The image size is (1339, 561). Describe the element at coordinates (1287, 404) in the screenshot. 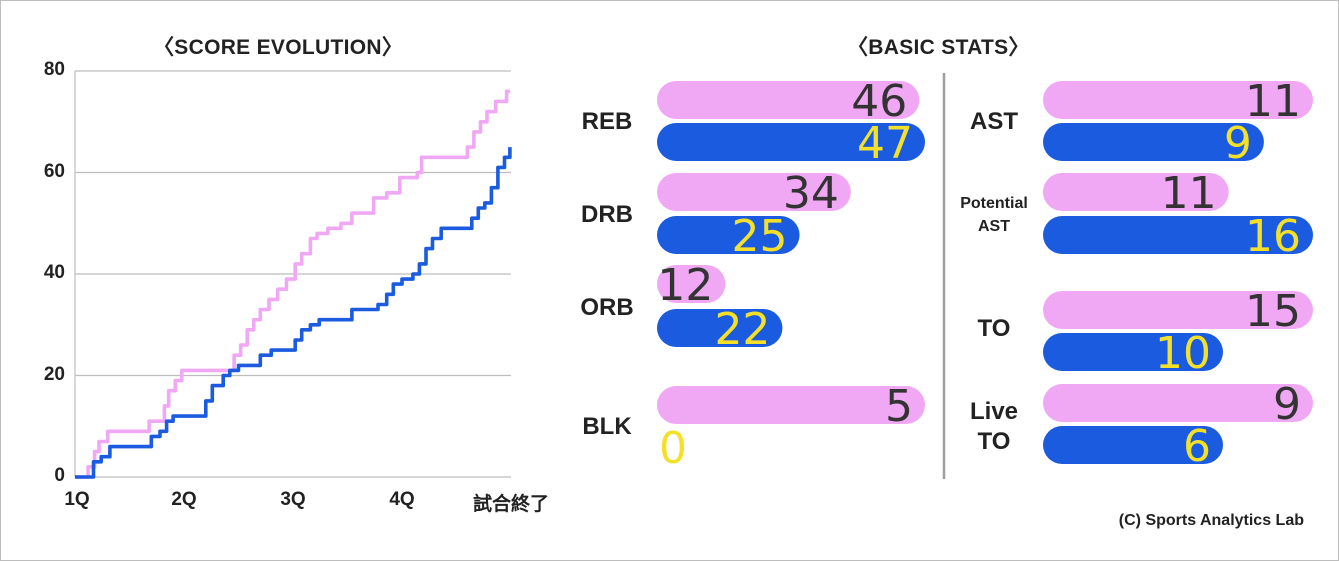

I see `value-live-to-pink: 9` at that location.